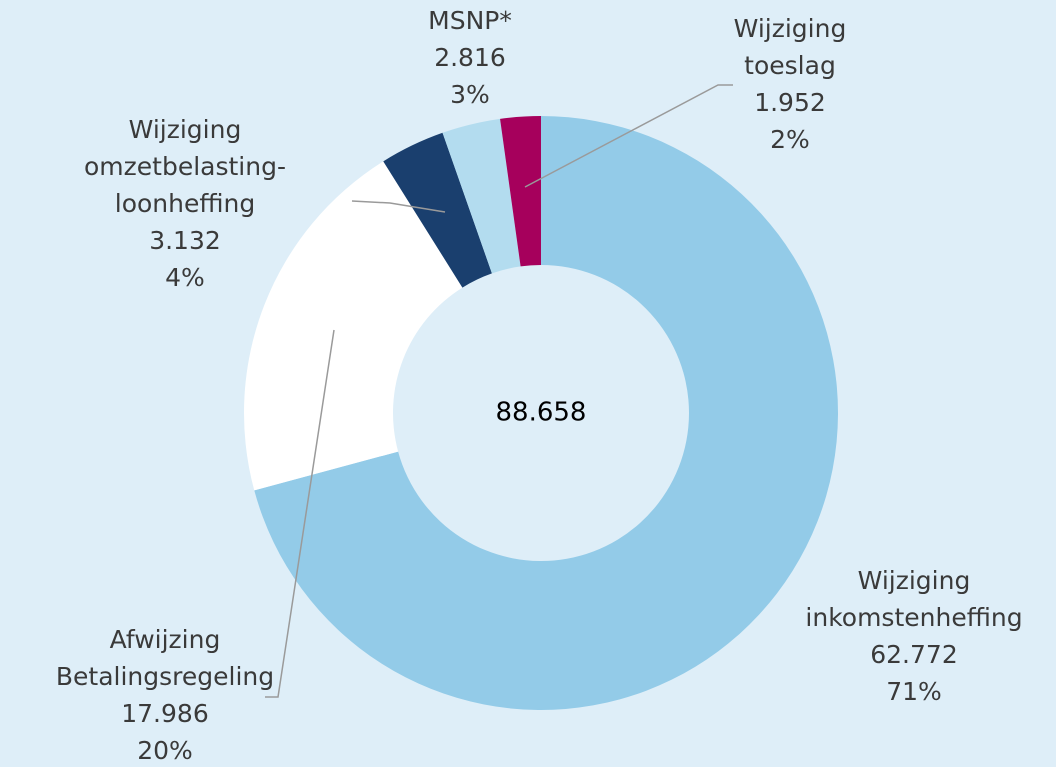  I want to click on value-label: 3.132, so click(185, 240).